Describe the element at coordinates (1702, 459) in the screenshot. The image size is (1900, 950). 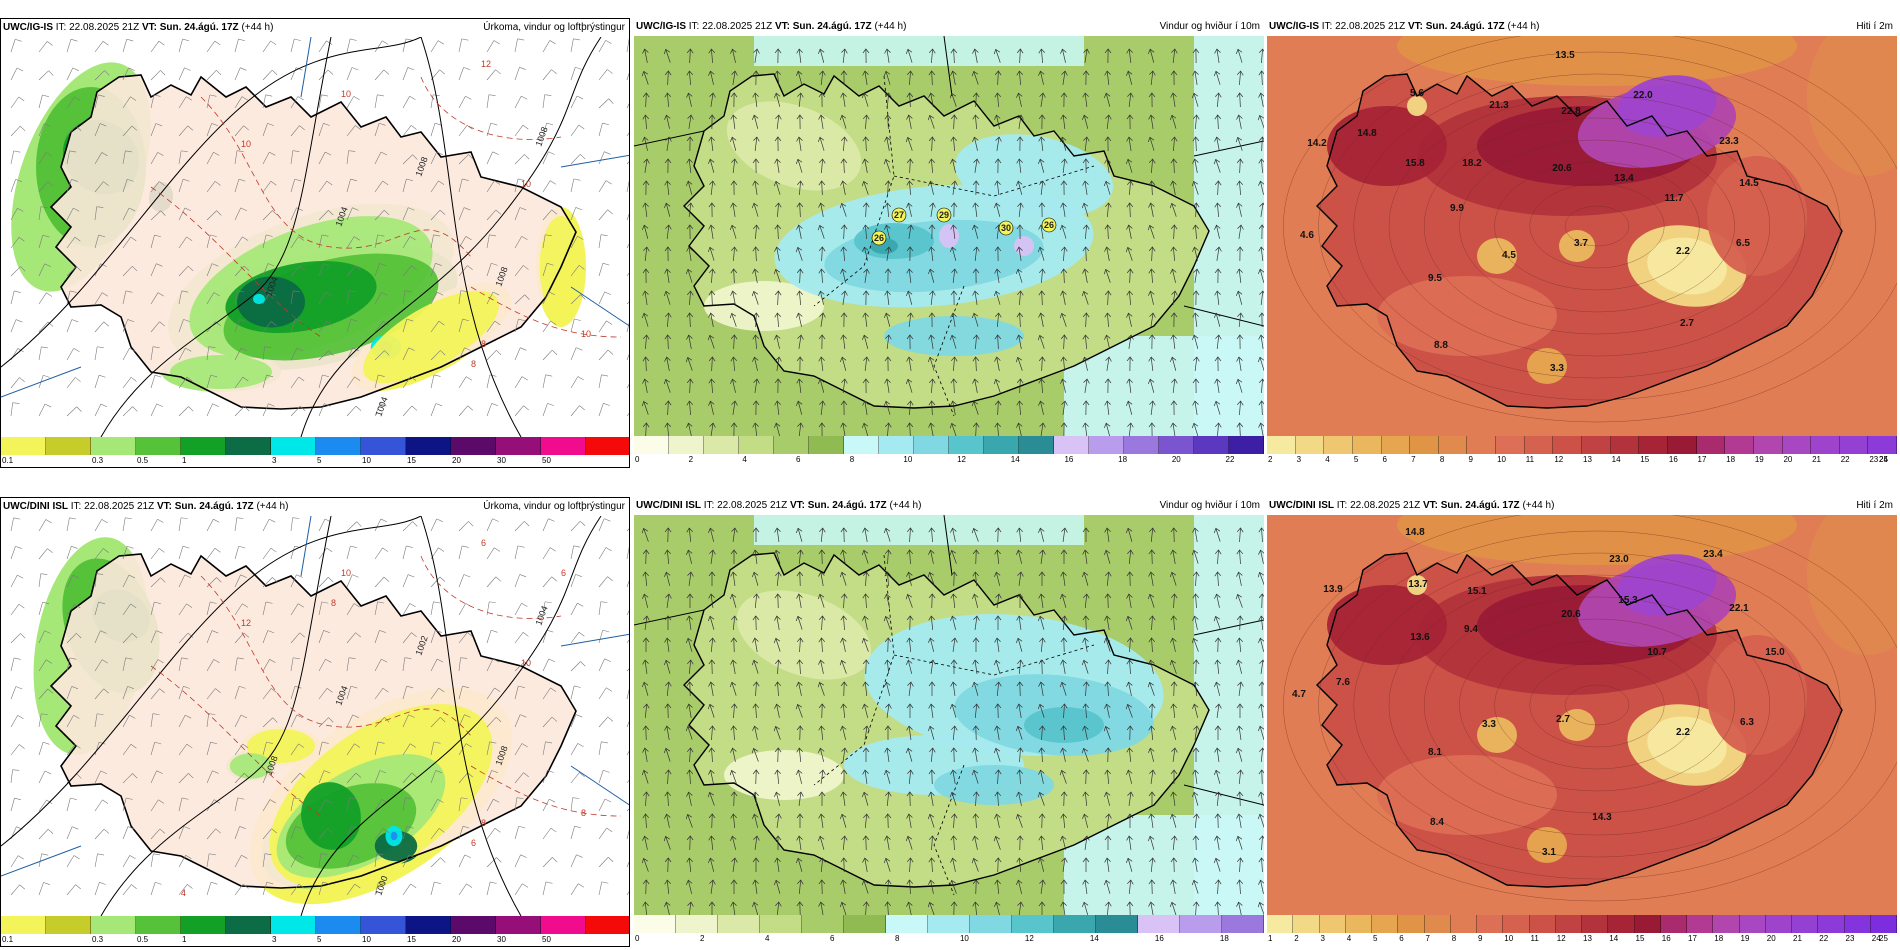
I see `colorbar-tick: 17` at that location.